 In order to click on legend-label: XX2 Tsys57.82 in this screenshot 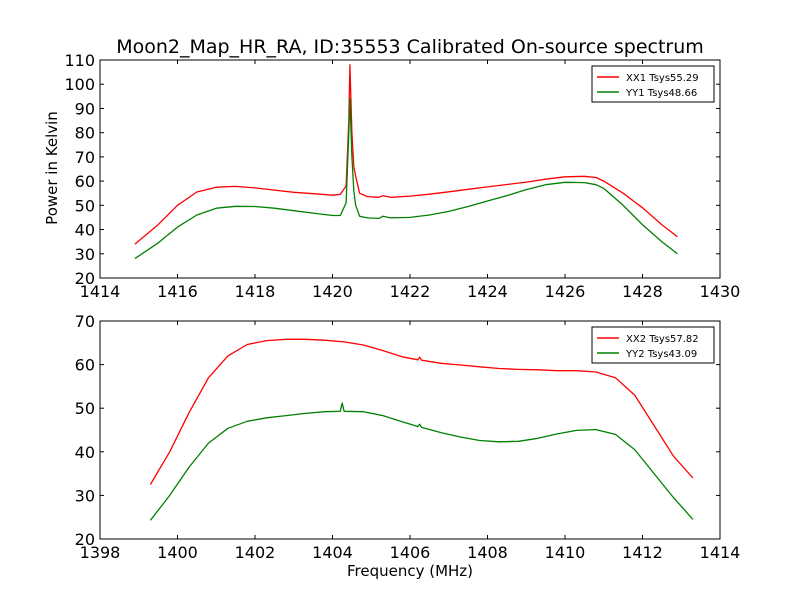, I will do `click(662, 339)`.